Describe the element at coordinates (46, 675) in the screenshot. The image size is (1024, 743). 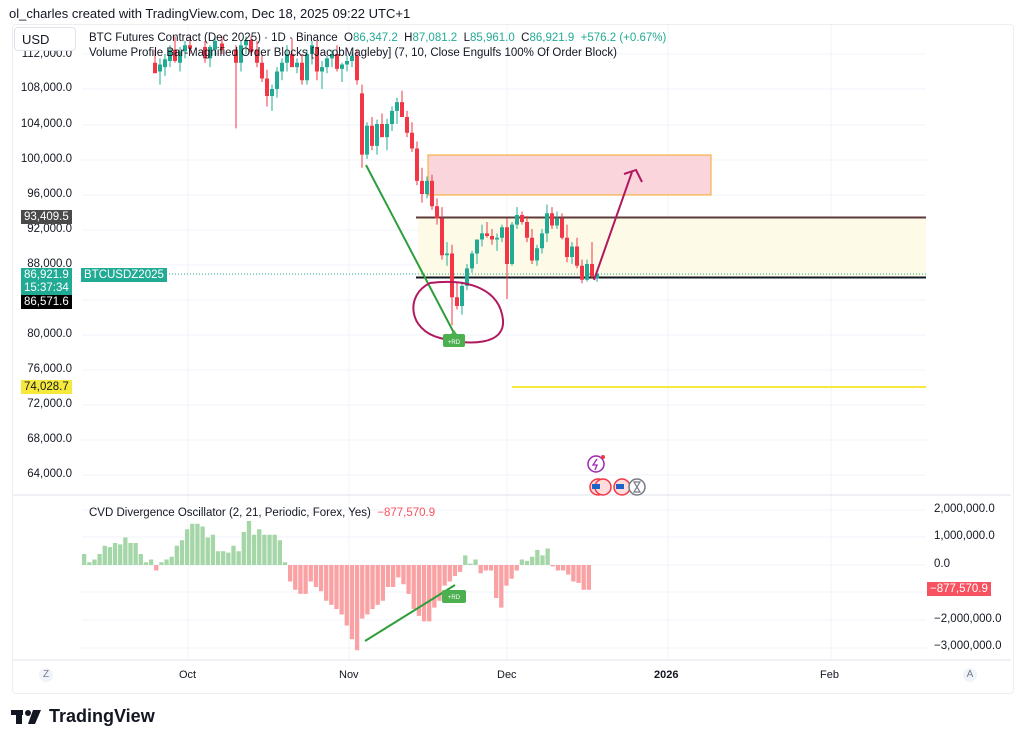
I see `zoom-button: Z` at that location.